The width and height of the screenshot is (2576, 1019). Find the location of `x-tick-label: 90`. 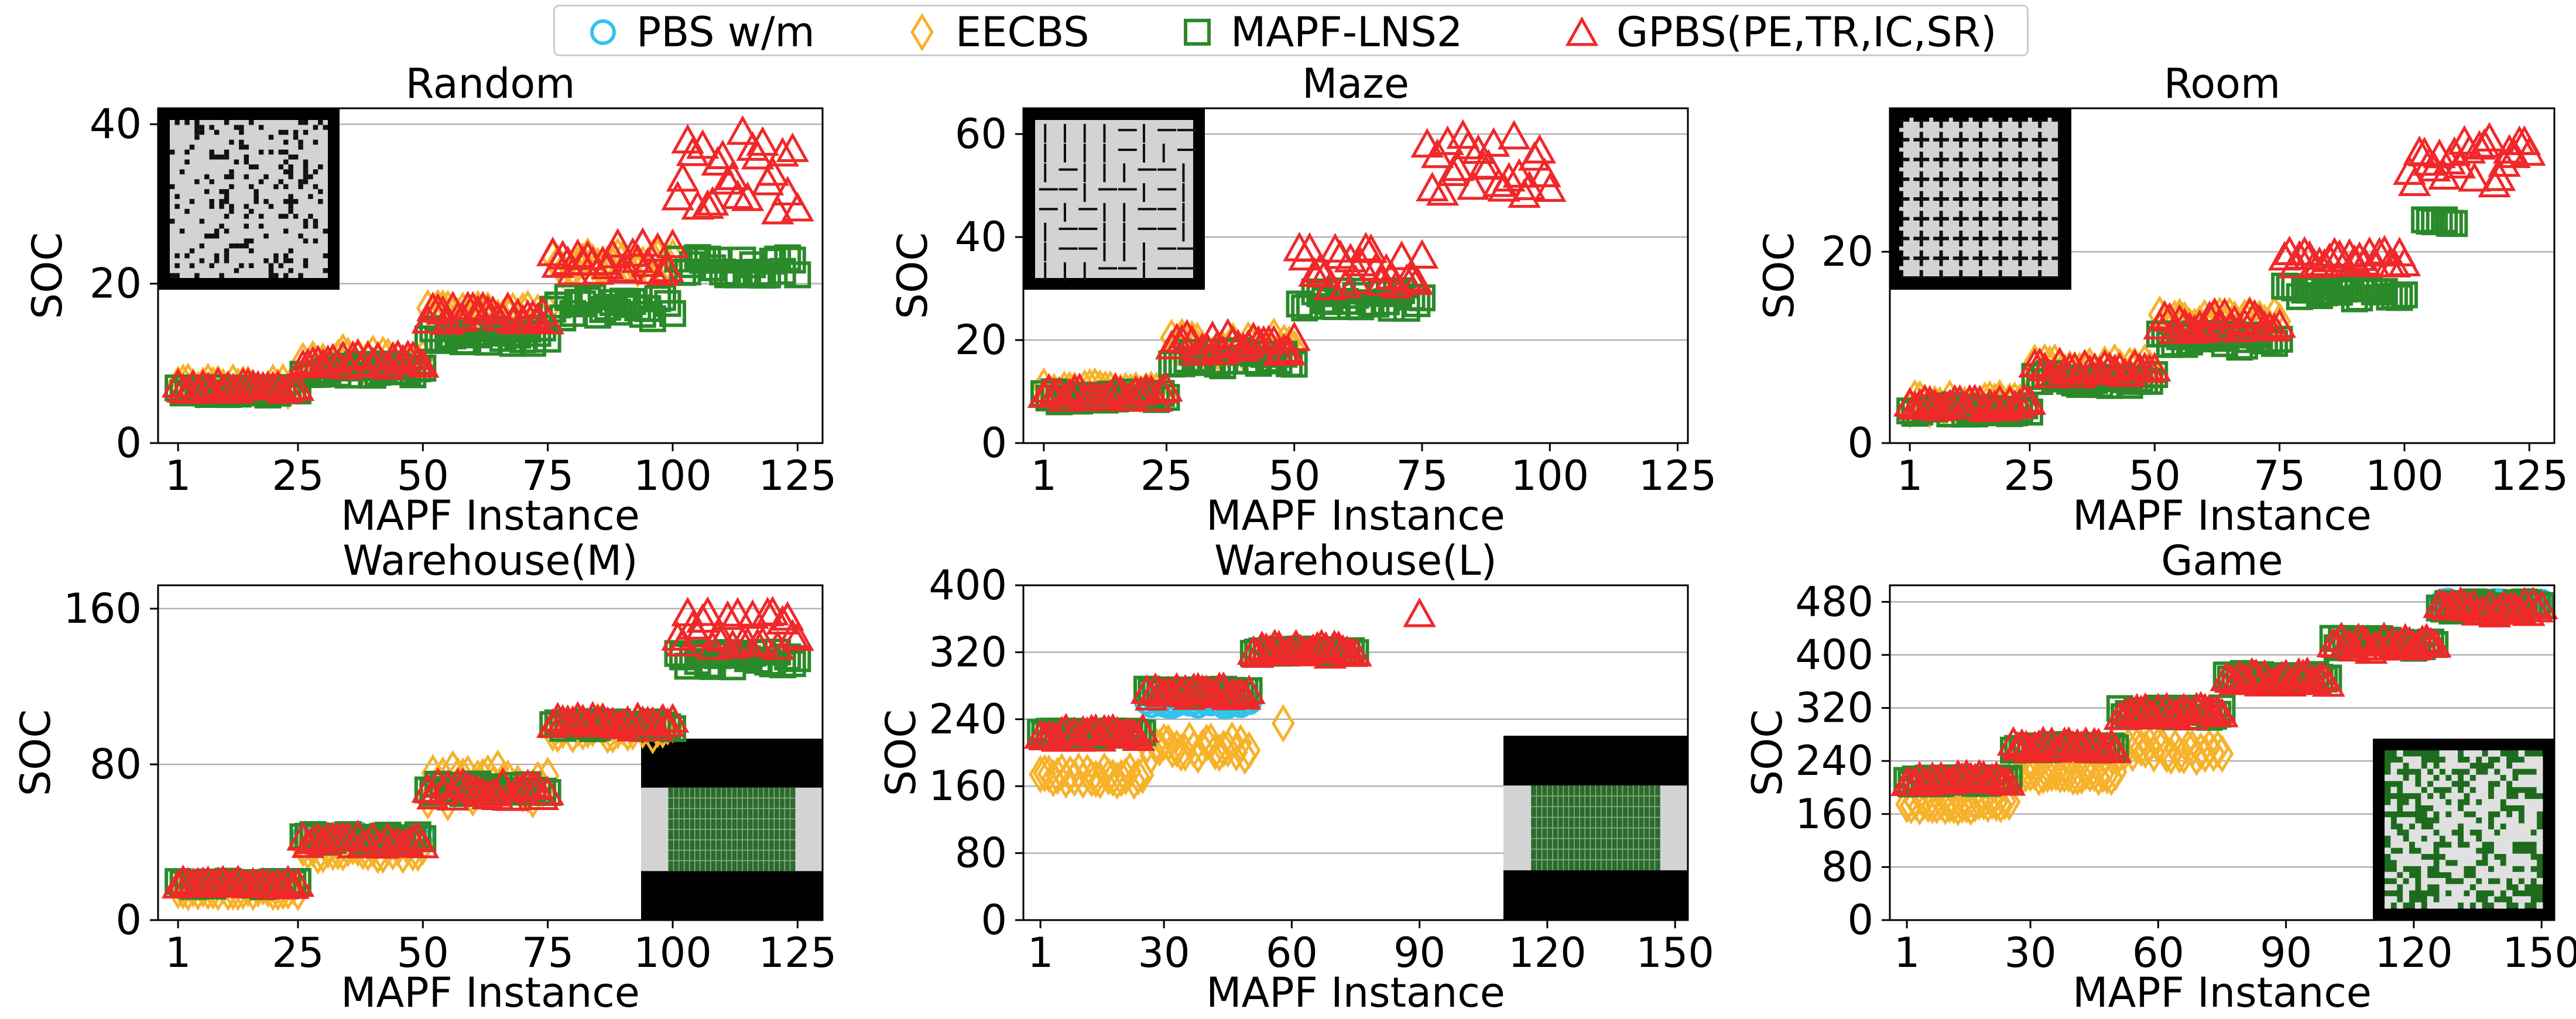

x-tick-label: 90 is located at coordinates (1419, 953).